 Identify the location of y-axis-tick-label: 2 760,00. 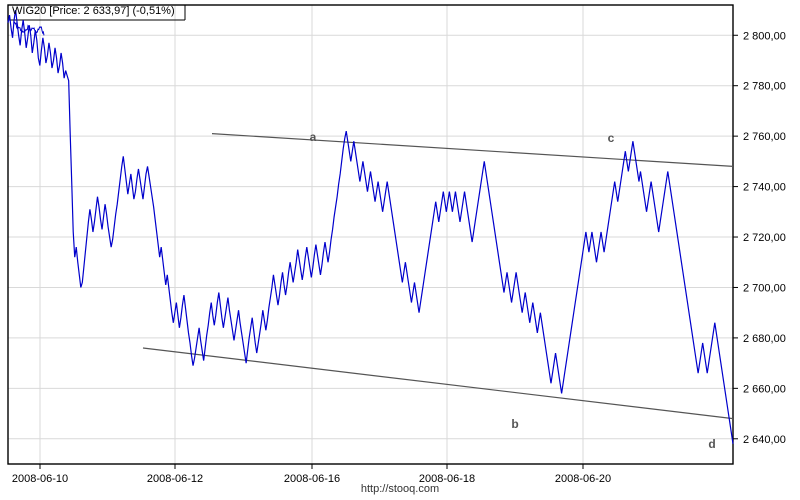
(764, 137).